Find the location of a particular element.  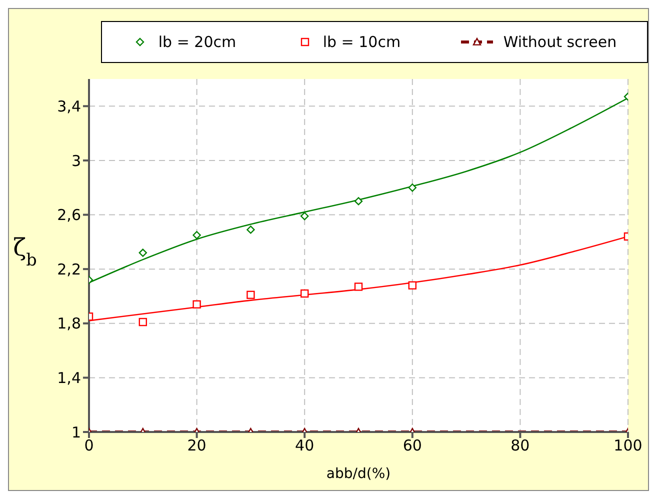

y-tick-label: 2,2 is located at coordinates (69, 269).